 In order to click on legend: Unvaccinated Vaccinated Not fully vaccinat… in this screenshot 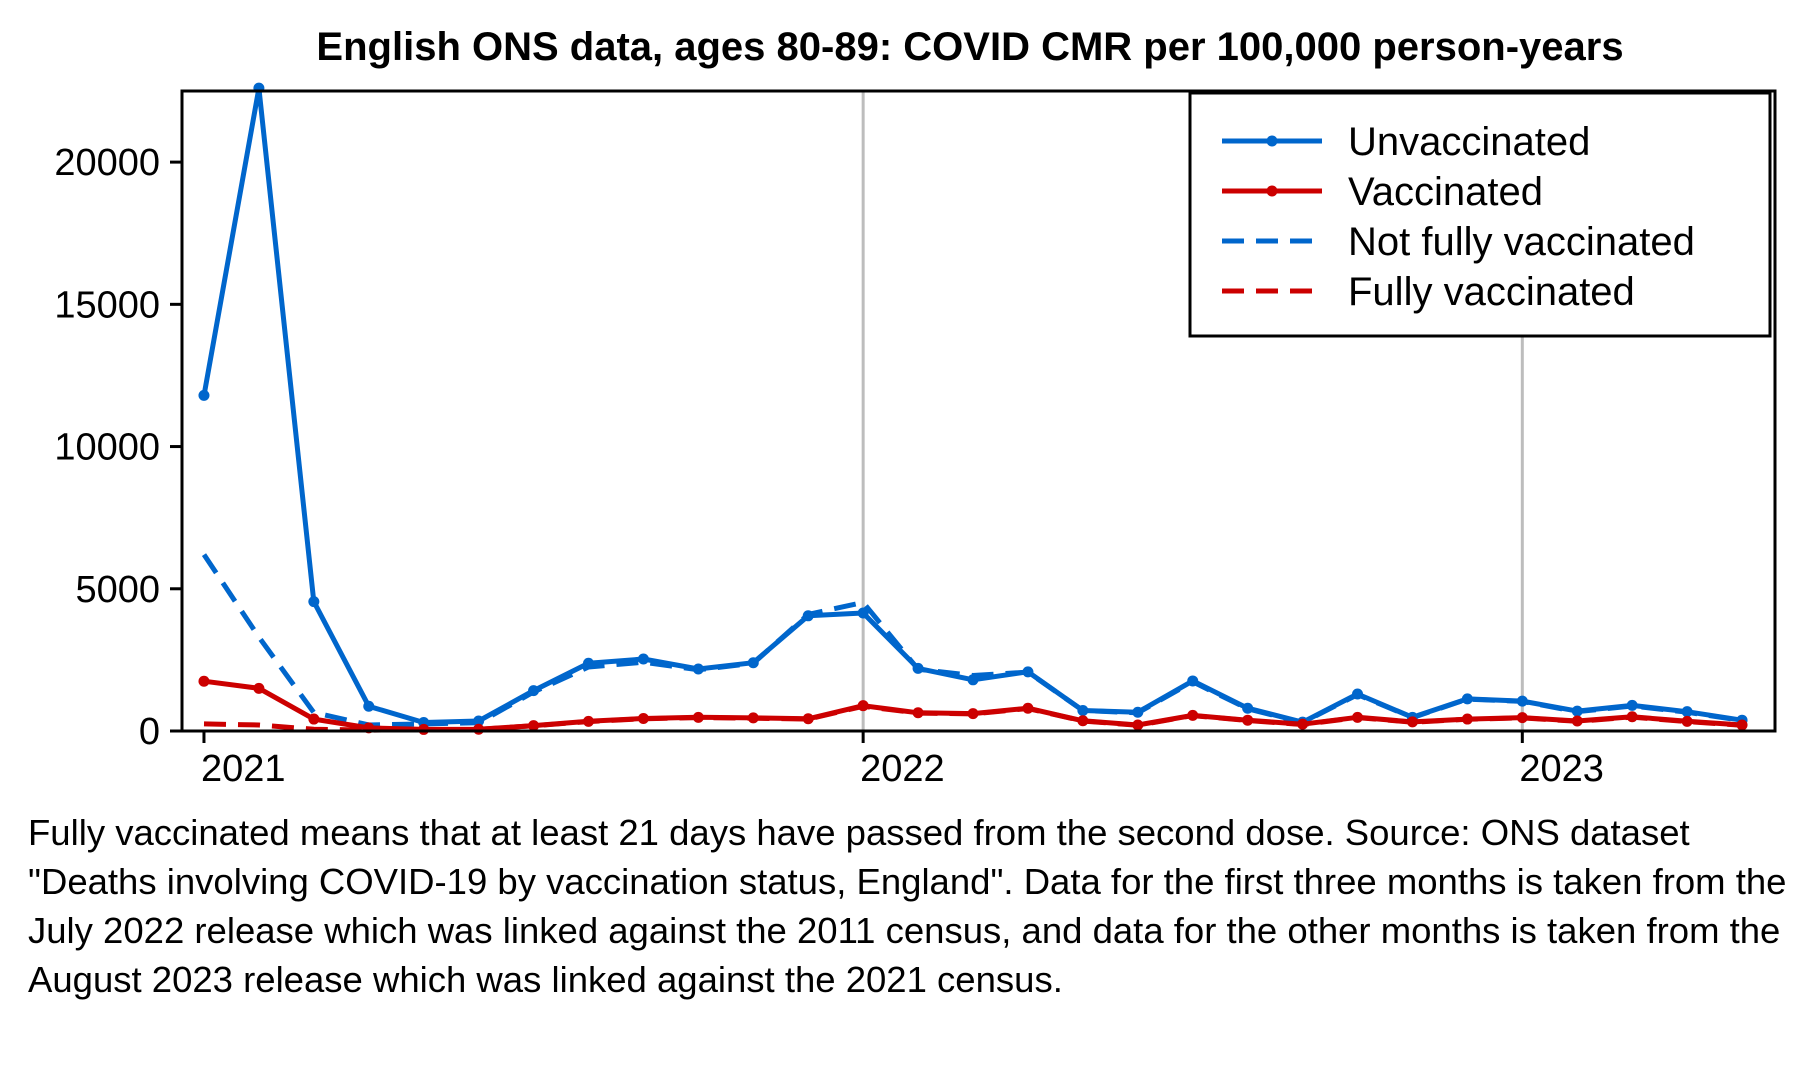, I will do `click(1480, 214)`.